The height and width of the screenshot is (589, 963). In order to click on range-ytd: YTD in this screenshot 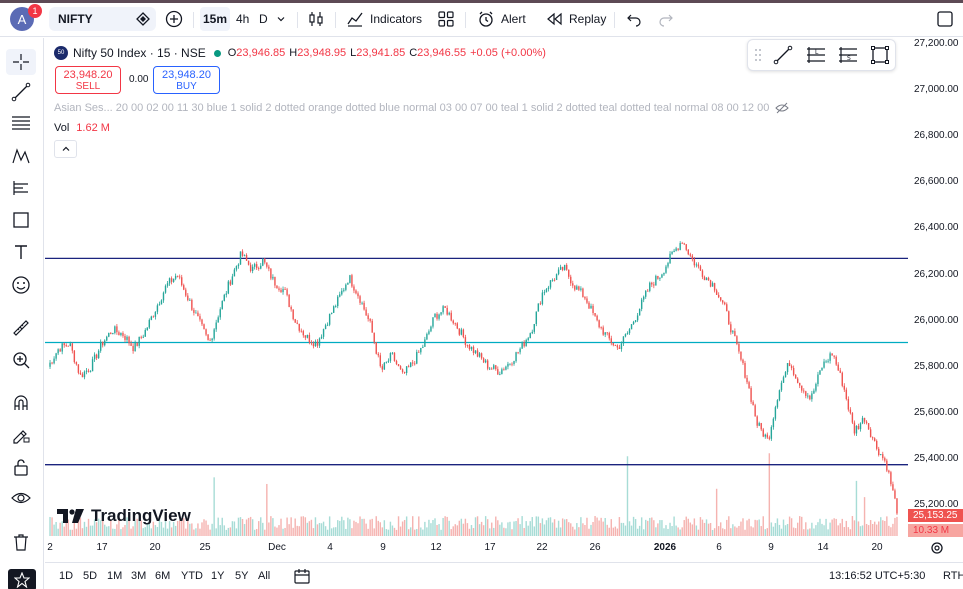, I will do `click(192, 576)`.